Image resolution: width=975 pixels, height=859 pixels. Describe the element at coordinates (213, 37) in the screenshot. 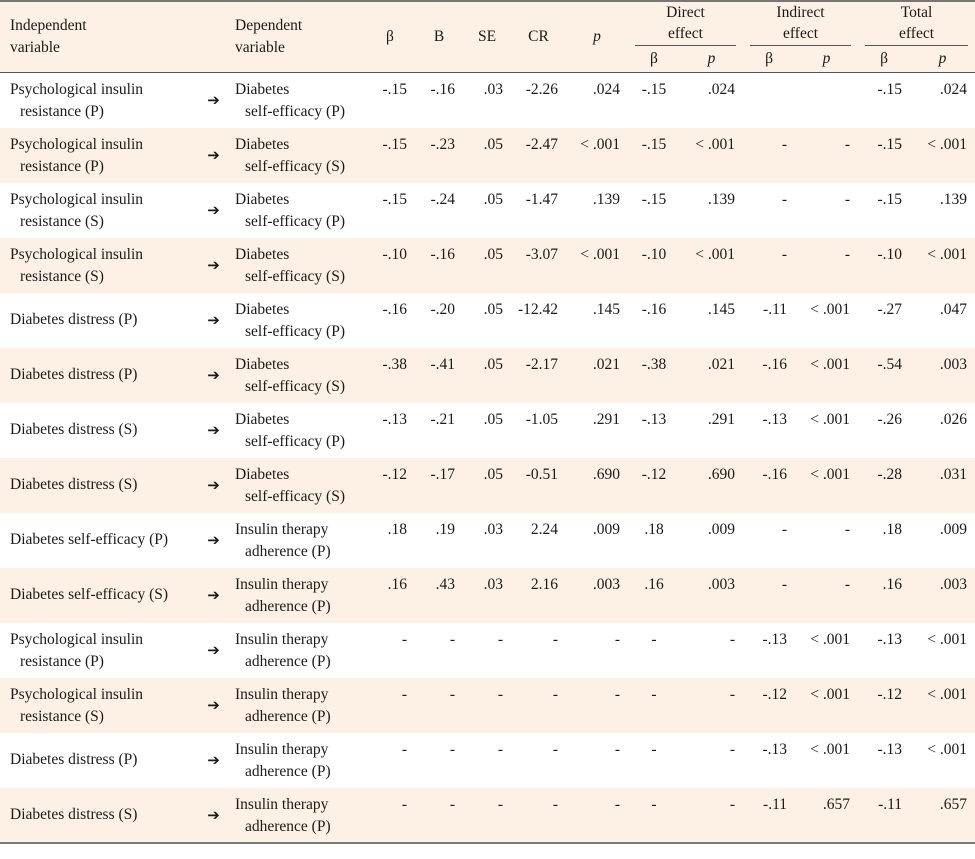

I see `header-arrow-spacer` at that location.